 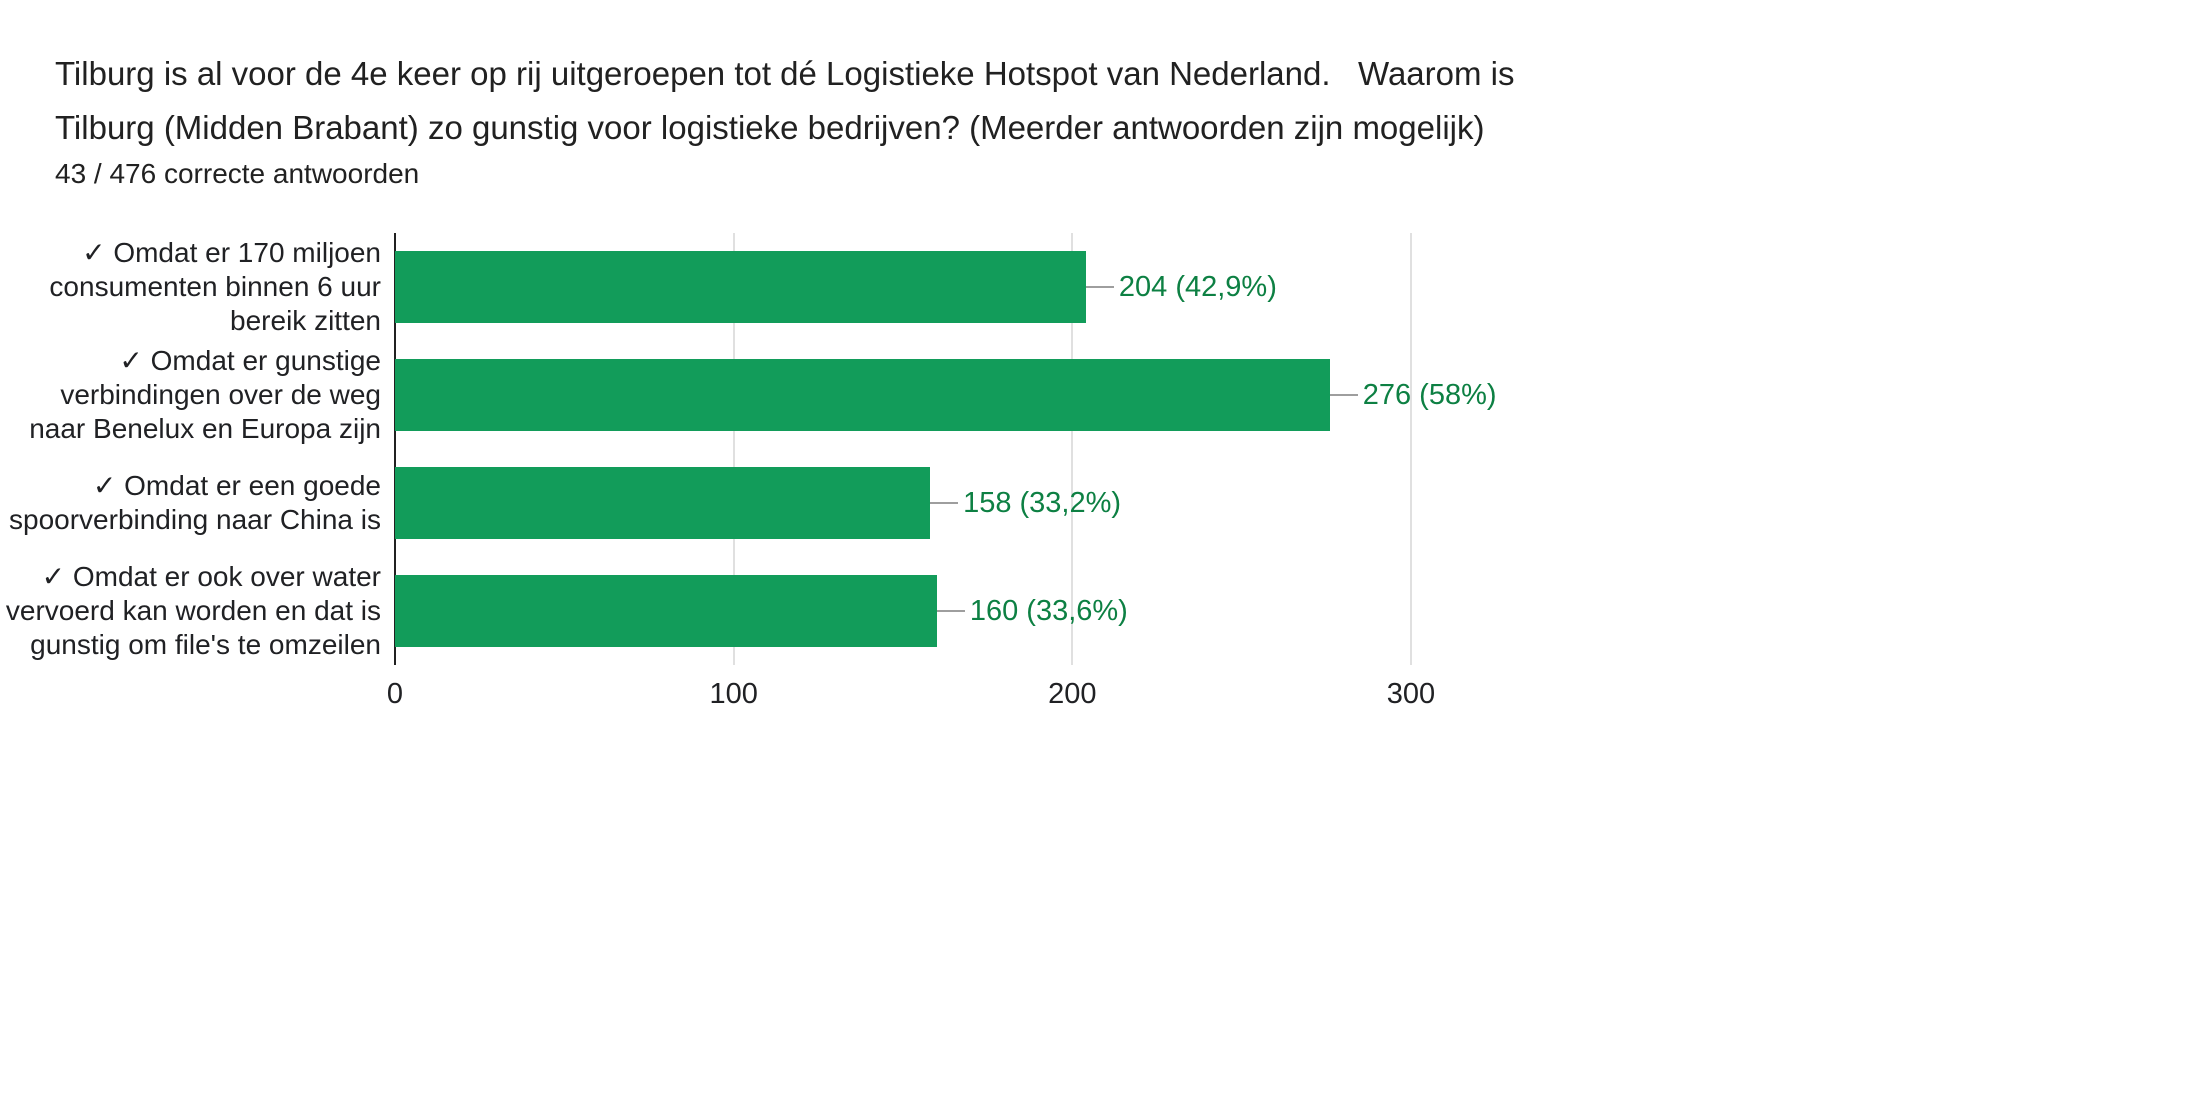 What do you see at coordinates (733, 694) in the screenshot?
I see `x-tick-label: 100` at bounding box center [733, 694].